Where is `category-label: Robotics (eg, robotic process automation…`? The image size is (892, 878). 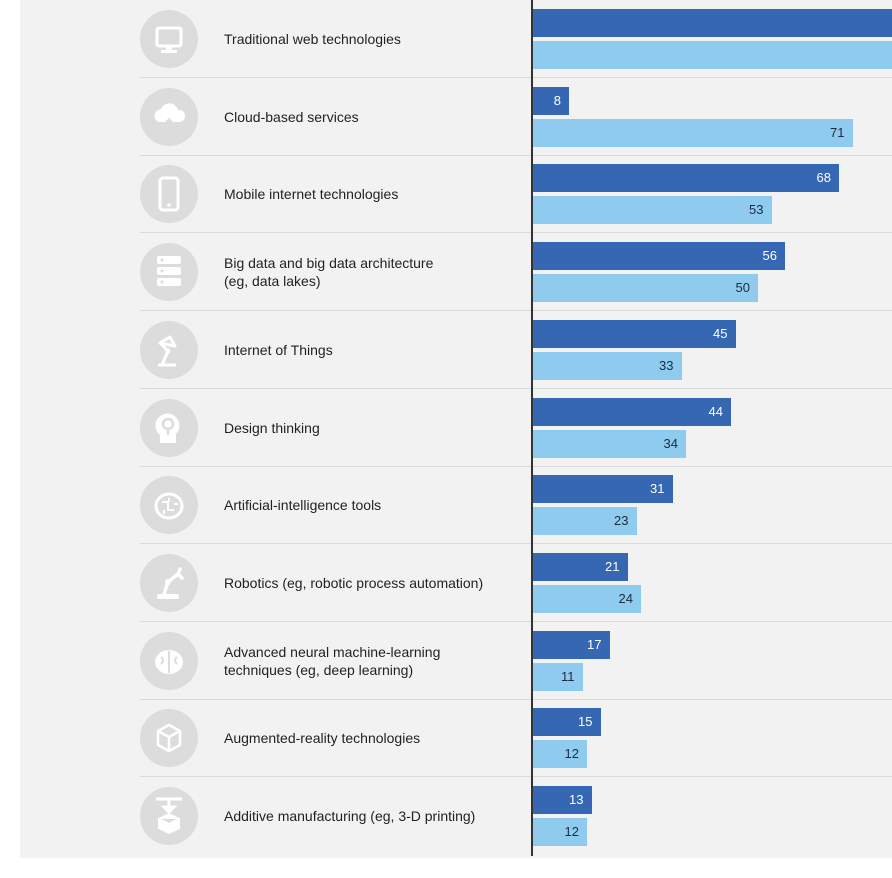
category-label: Robotics (eg, robotic process automation… is located at coordinates (374, 583).